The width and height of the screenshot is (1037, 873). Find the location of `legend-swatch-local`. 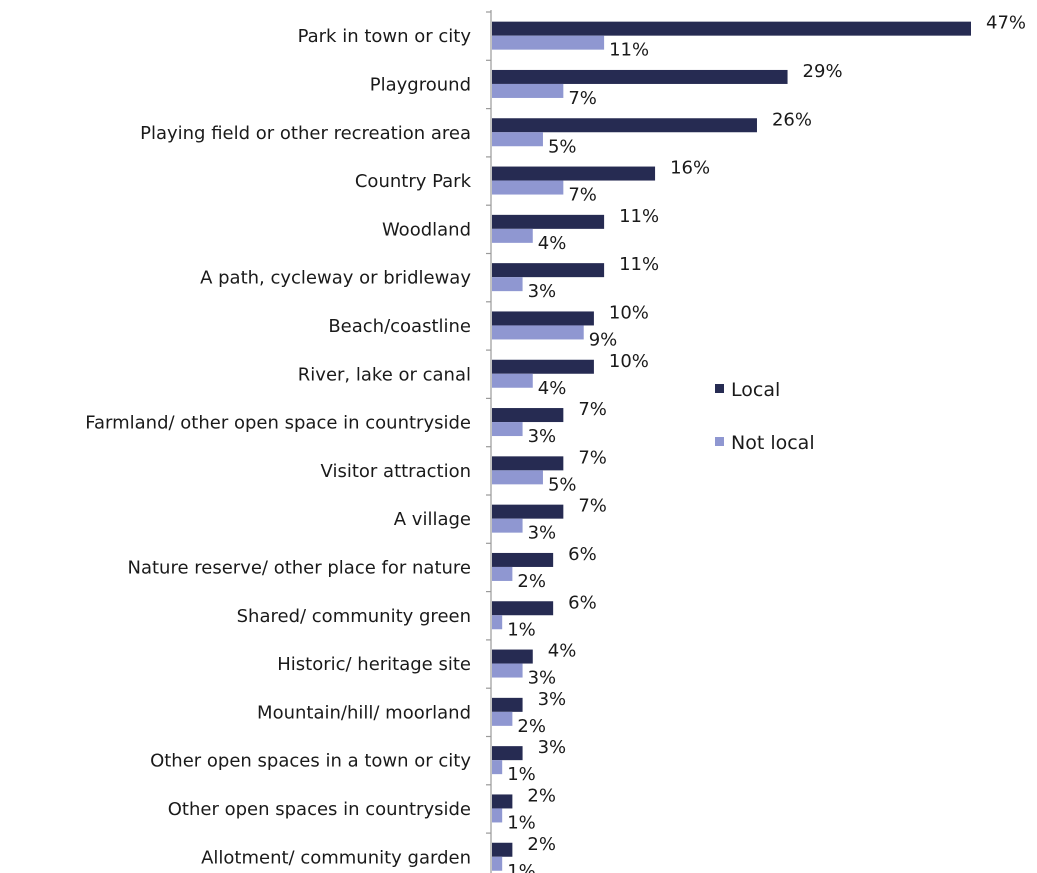

legend-swatch-local is located at coordinates (719, 388).